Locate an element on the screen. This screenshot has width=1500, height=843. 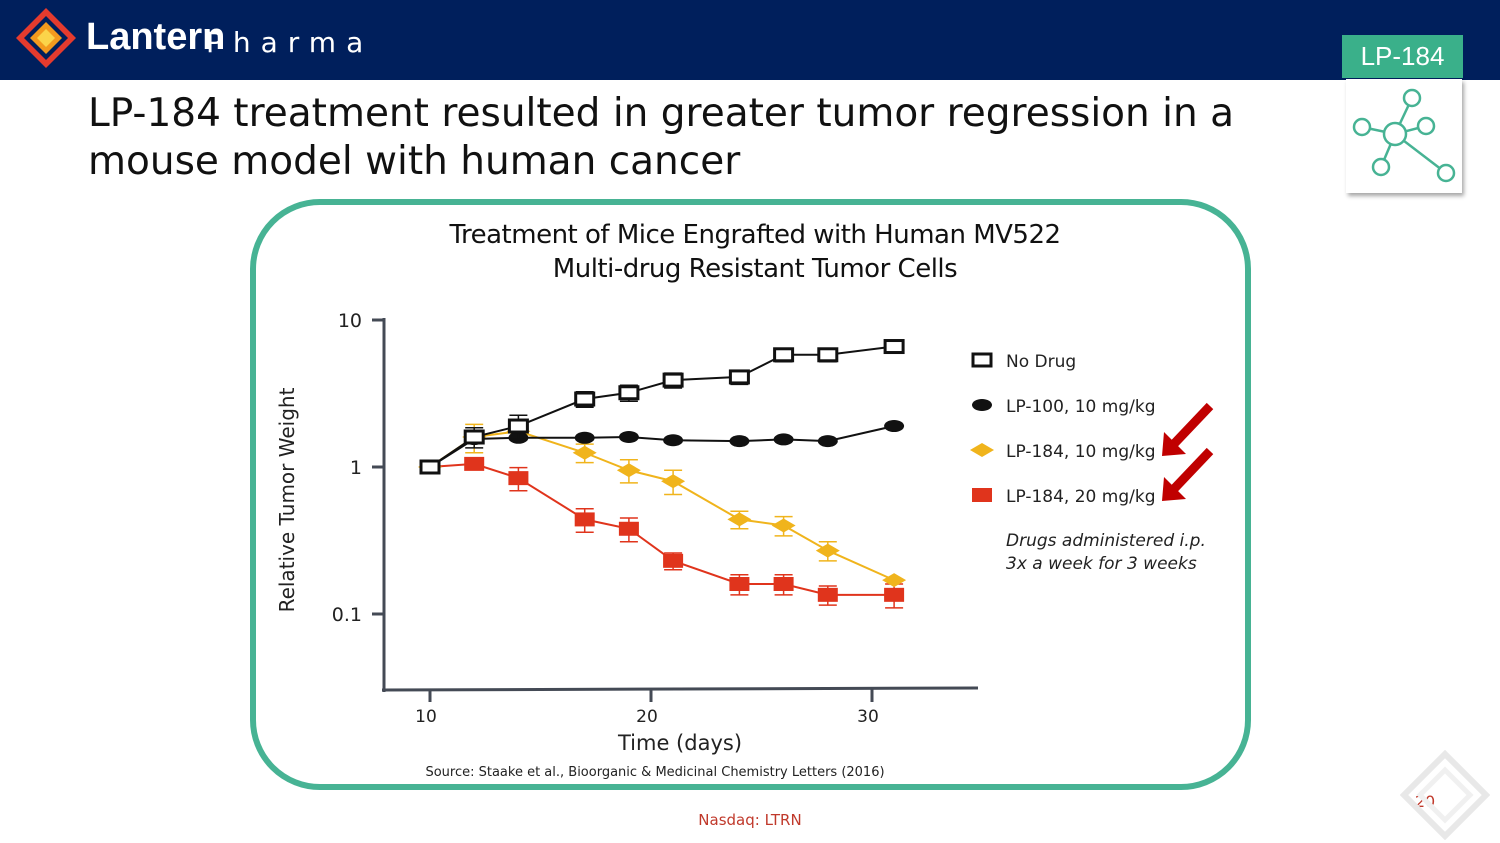
x-axis-line is located at coordinates (680, 689).